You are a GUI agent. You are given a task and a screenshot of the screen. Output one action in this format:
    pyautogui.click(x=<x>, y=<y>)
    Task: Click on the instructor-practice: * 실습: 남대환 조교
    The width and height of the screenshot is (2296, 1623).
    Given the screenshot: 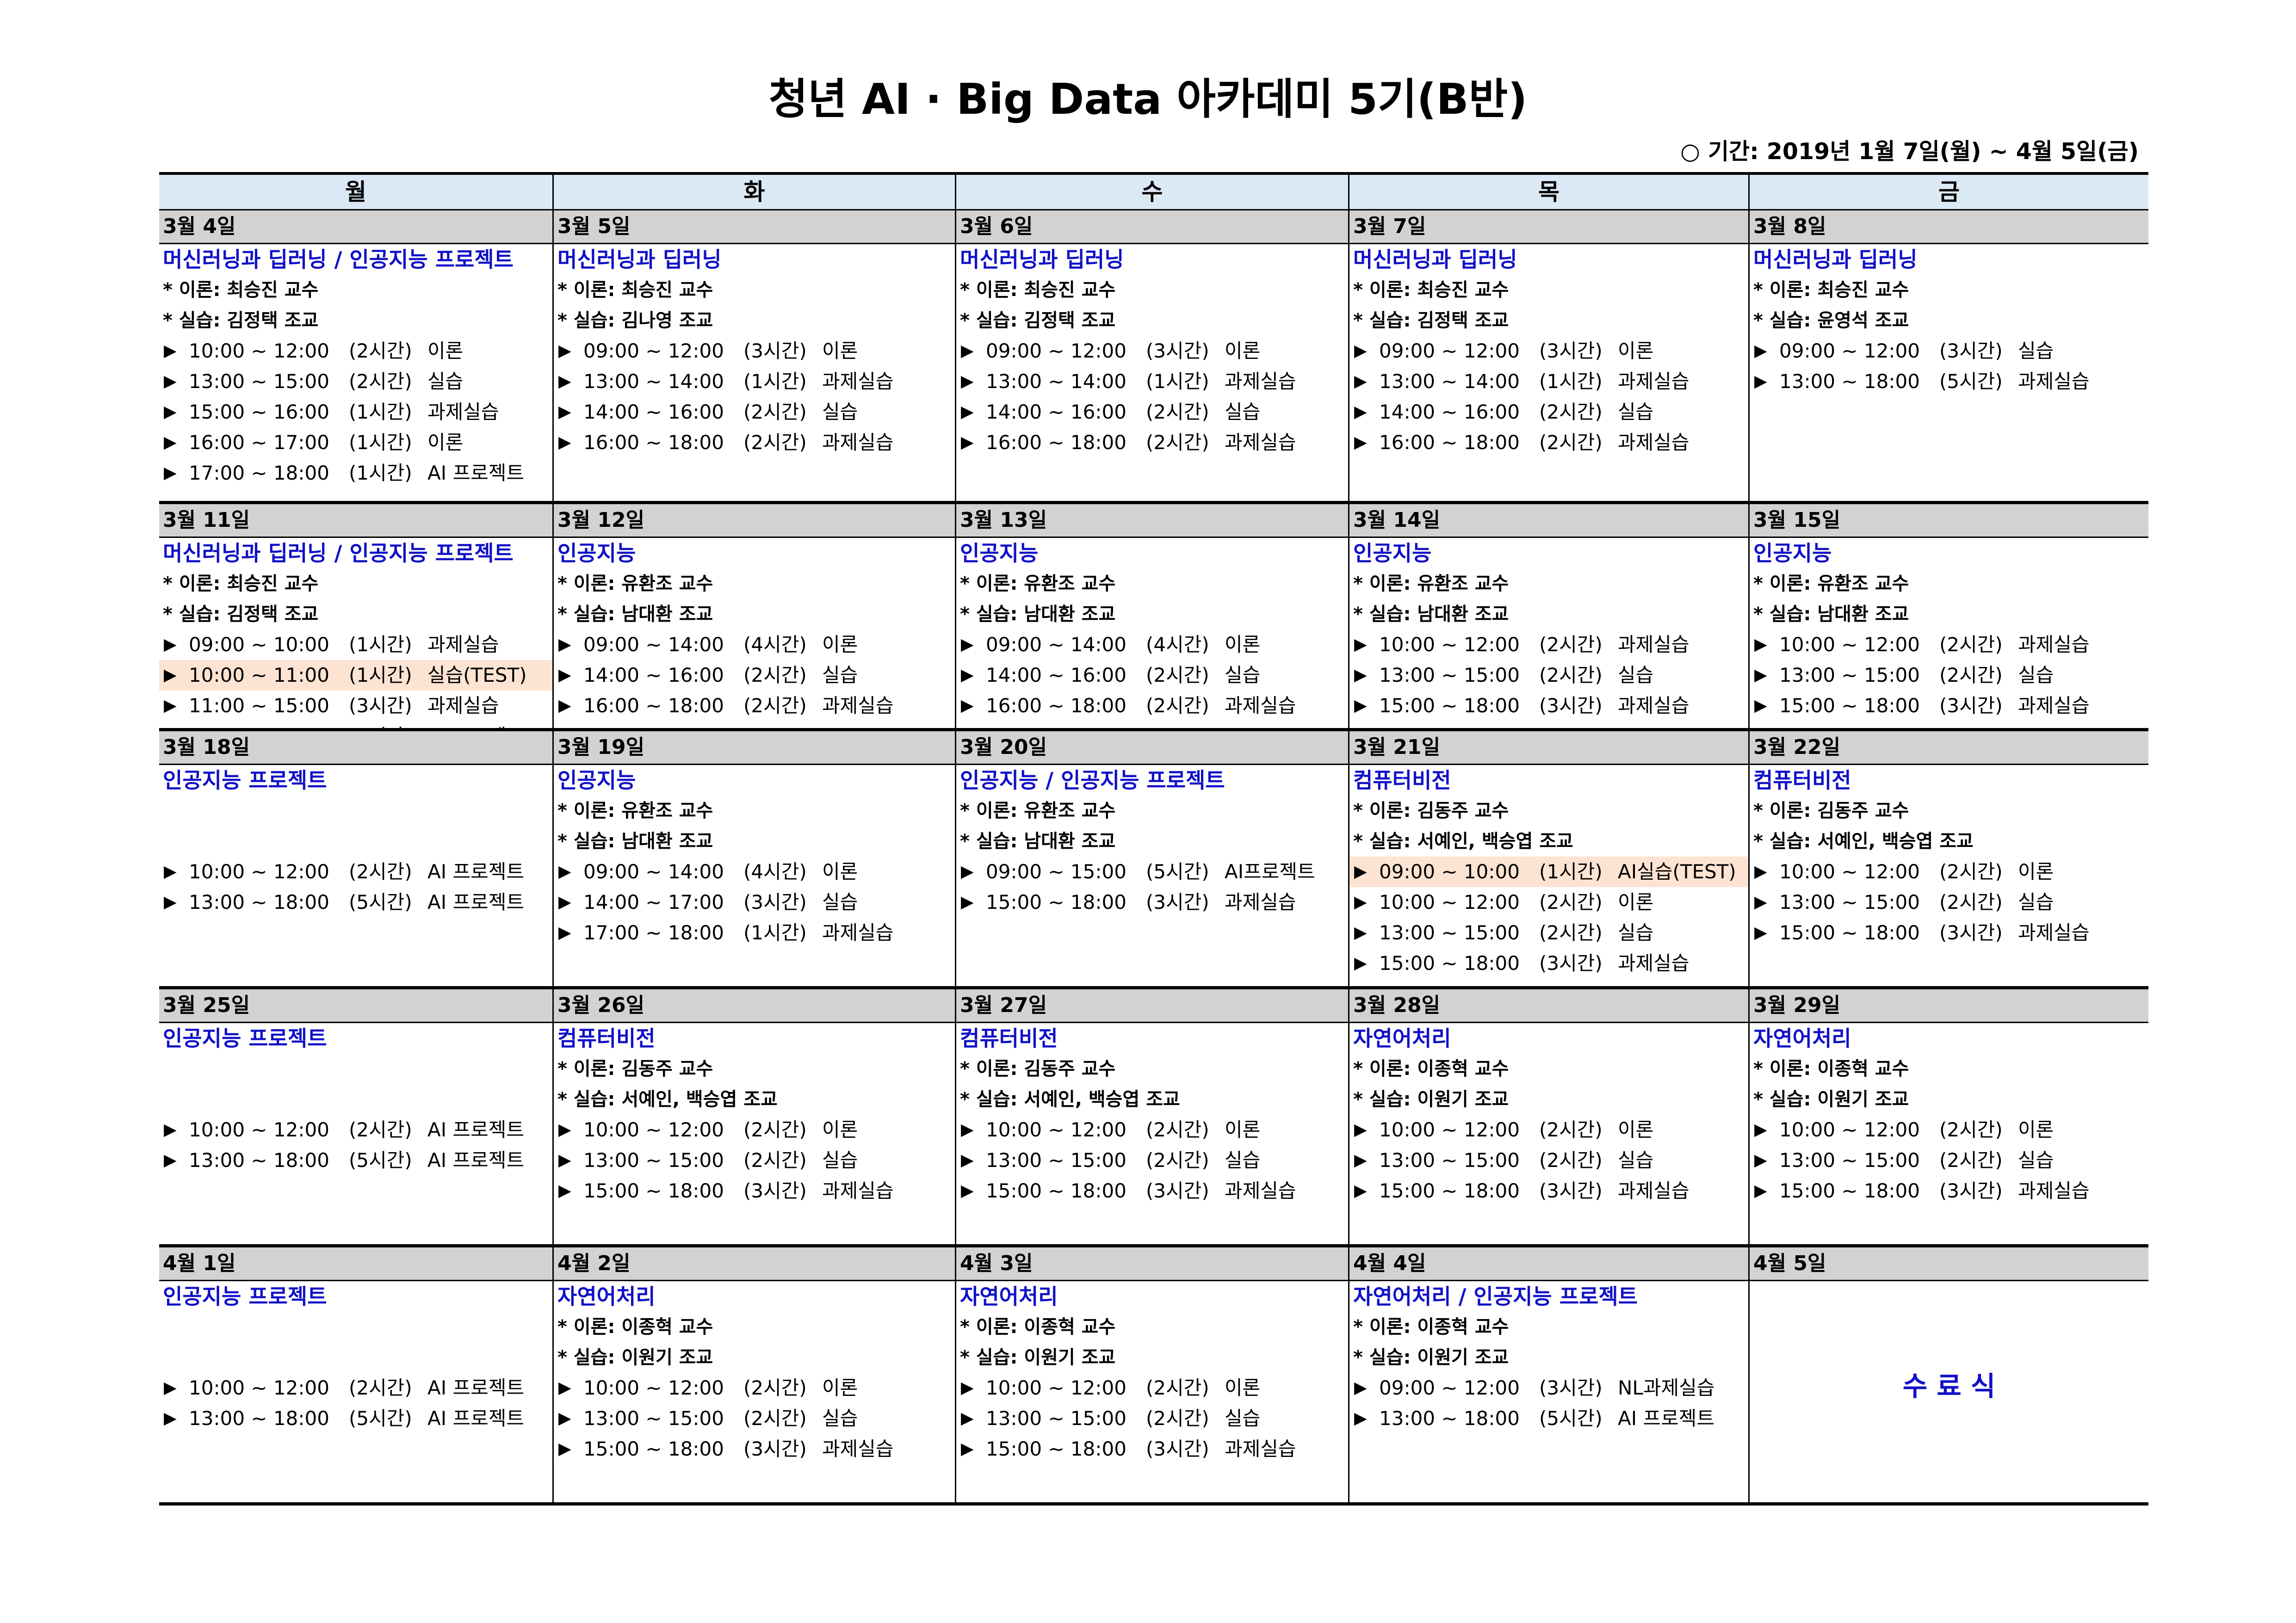 What is the action you would take?
    pyautogui.click(x=1038, y=841)
    